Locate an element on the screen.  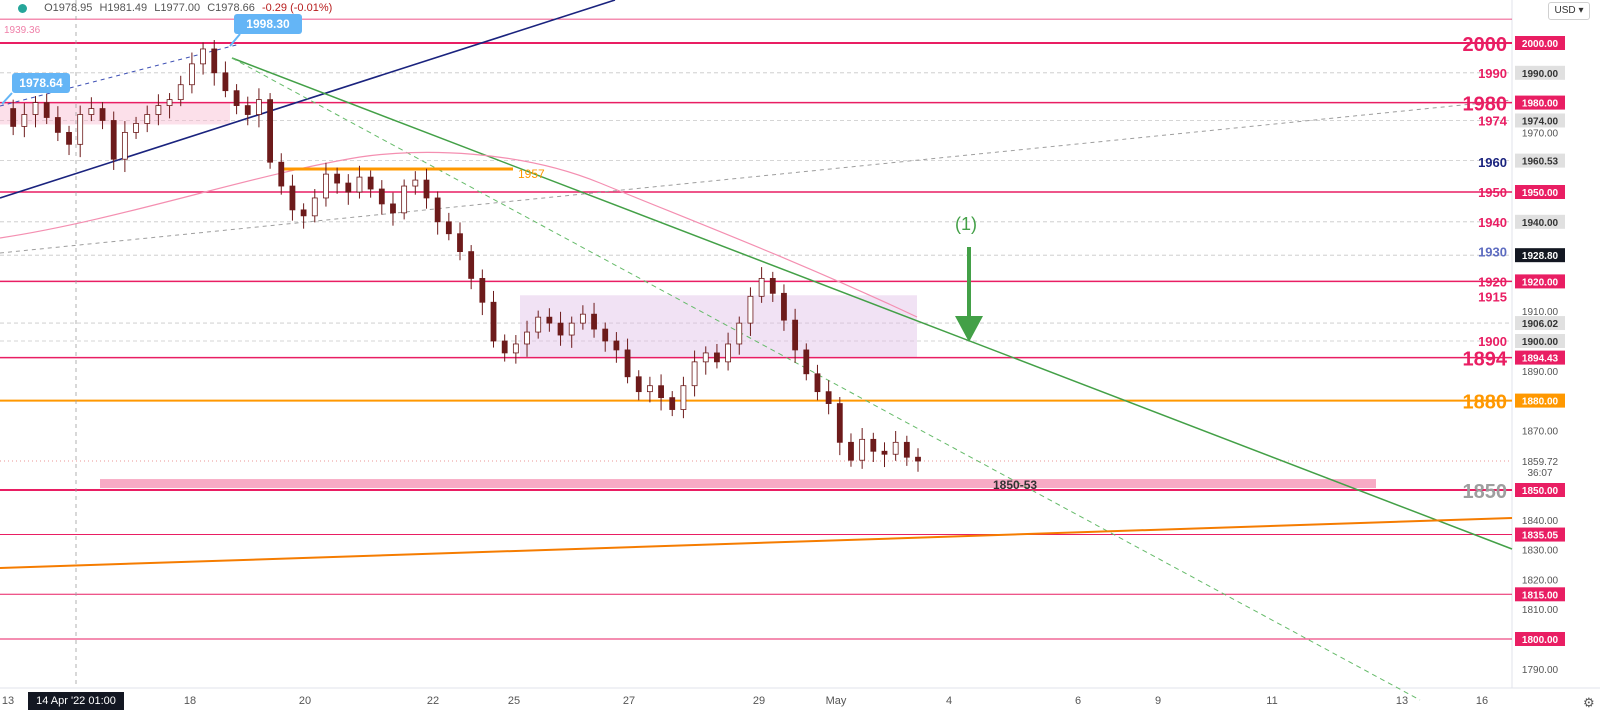
crosshair-date-label: 14 Apr '22 01:00 is located at coordinates (76, 701).